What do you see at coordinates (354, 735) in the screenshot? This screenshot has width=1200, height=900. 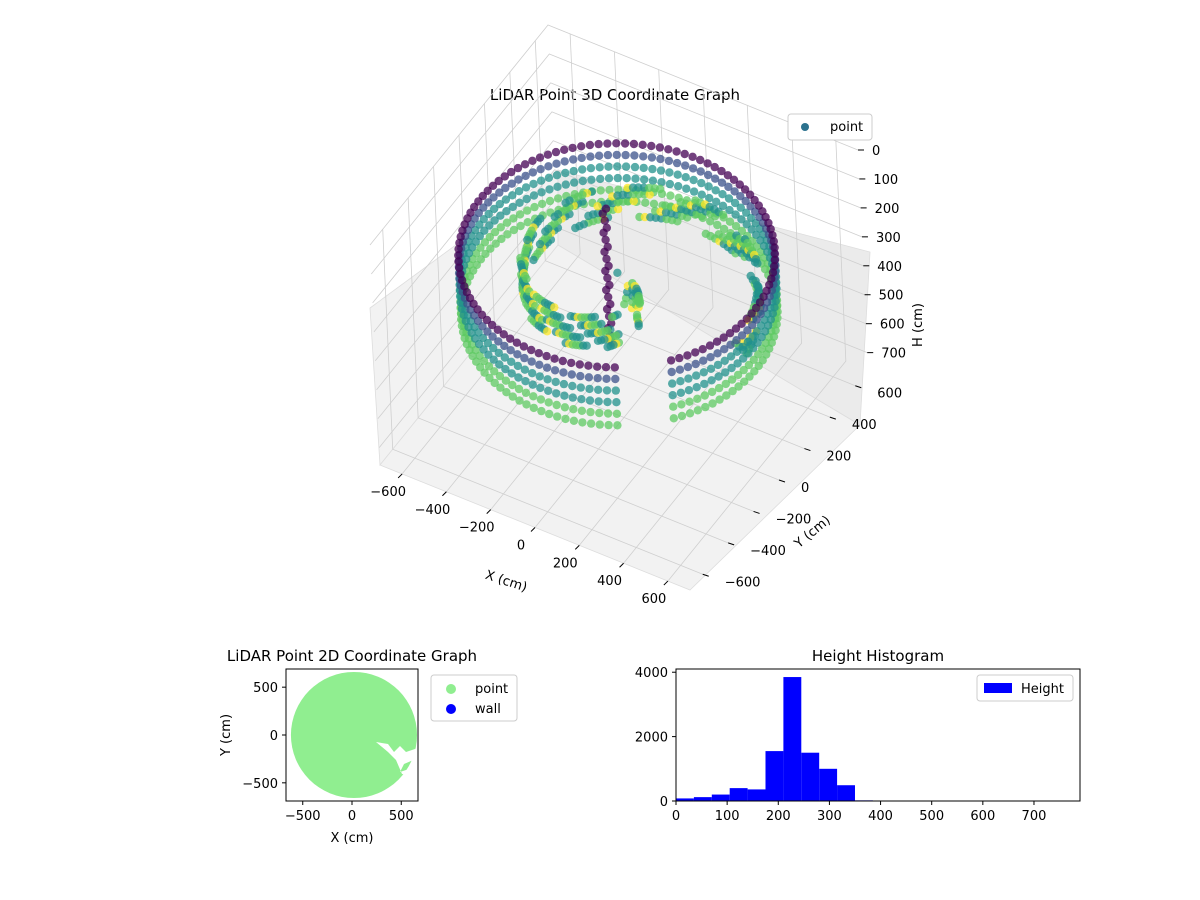 I see `point-disc` at bounding box center [354, 735].